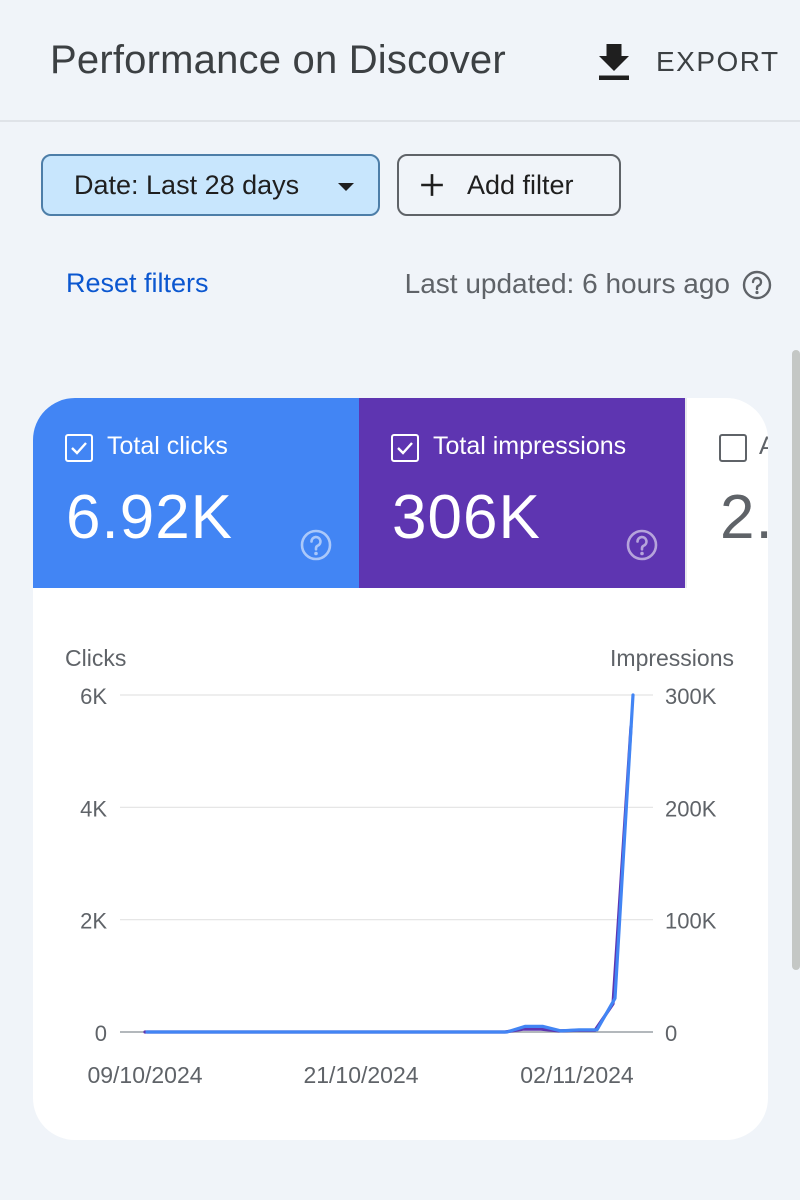 The image size is (800, 1200). I want to click on right-tick-label: 300K, so click(691, 696).